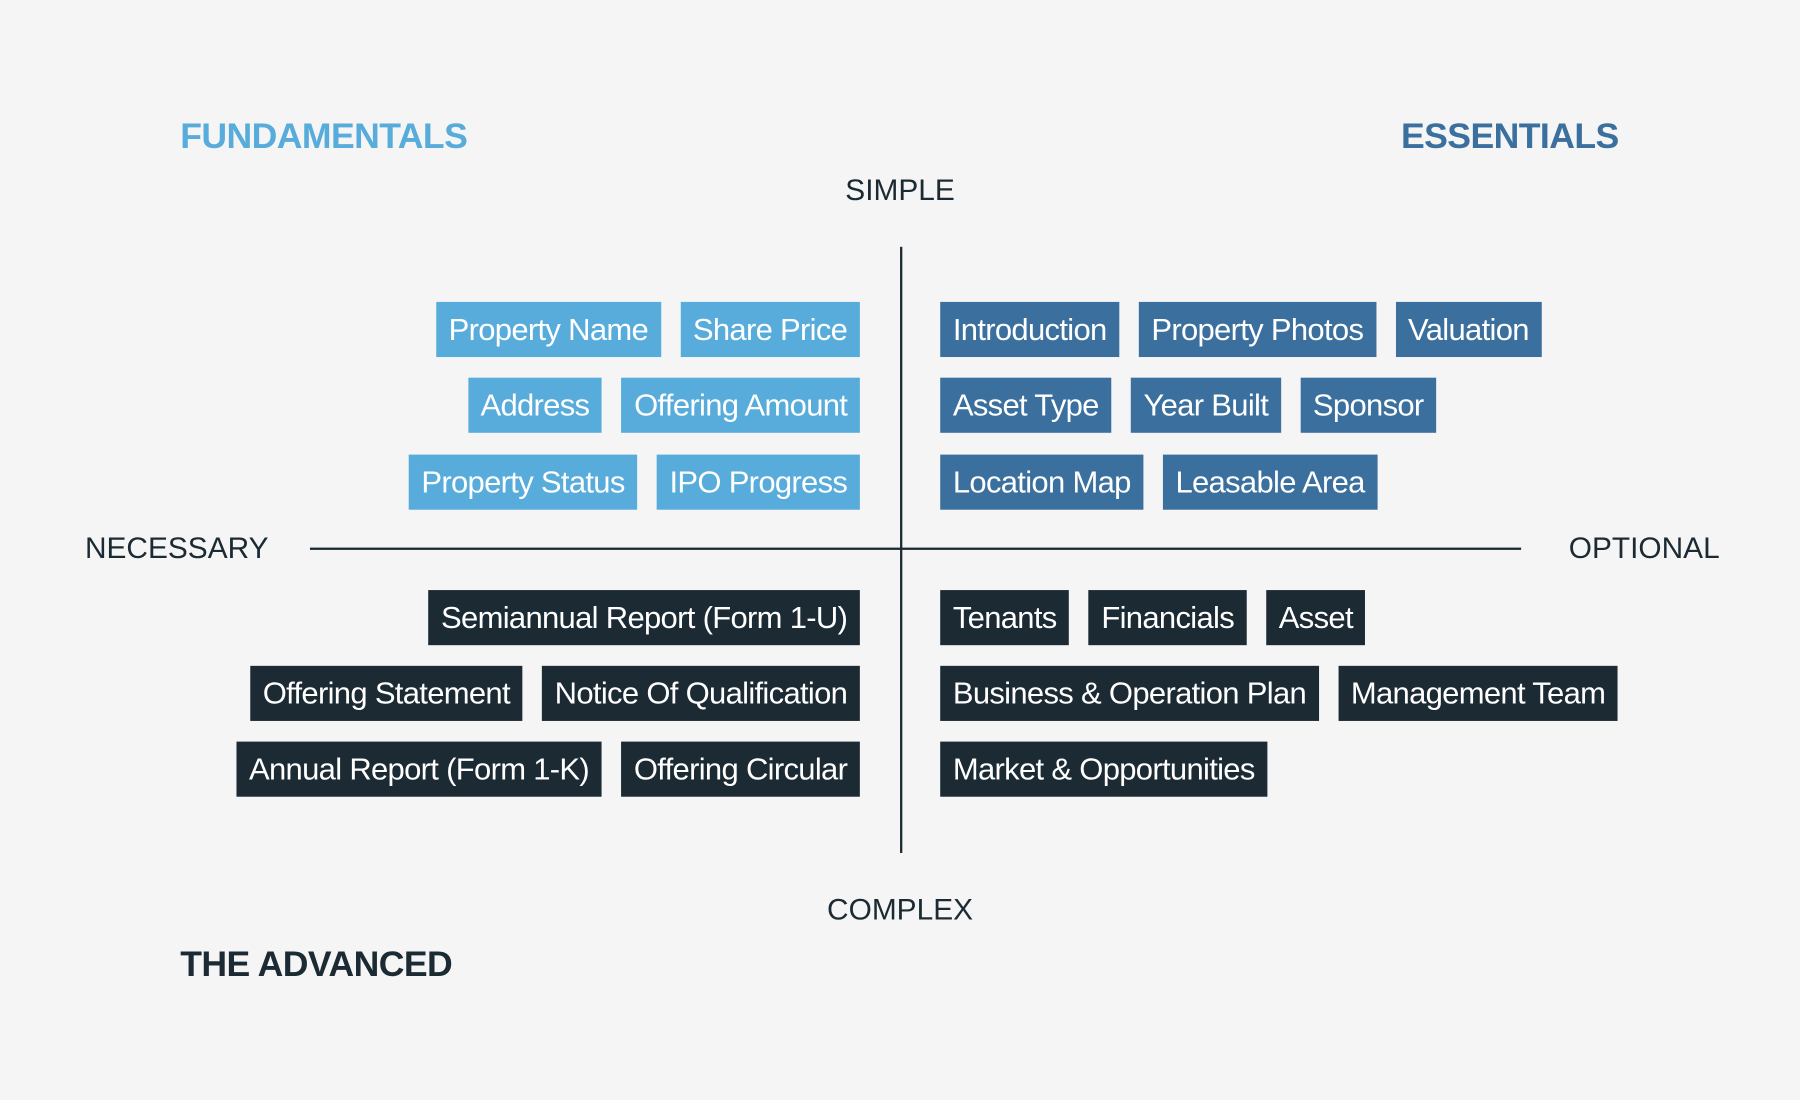 The width and height of the screenshot is (1800, 1100). Describe the element at coordinates (386, 693) in the screenshot. I see `tag-advanced: Offering Statement` at that location.